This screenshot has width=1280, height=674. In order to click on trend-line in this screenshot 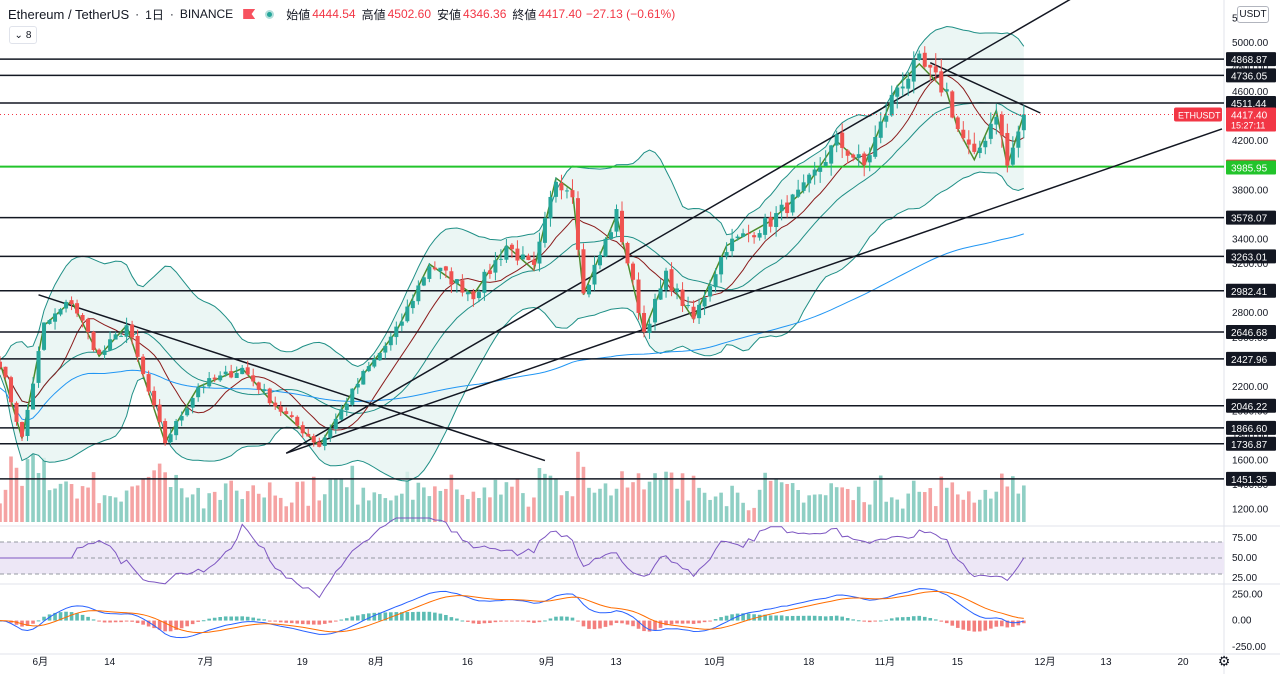, I will do `click(985, 87)`.